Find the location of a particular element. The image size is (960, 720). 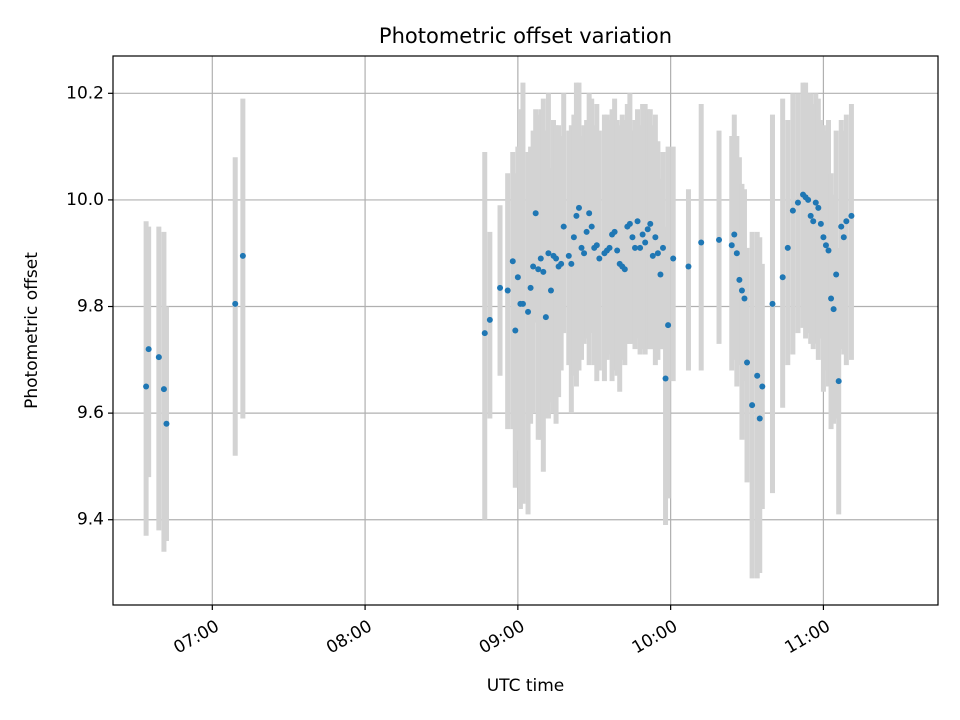

chart-title: Photometric offset variation is located at coordinates (525, 36).